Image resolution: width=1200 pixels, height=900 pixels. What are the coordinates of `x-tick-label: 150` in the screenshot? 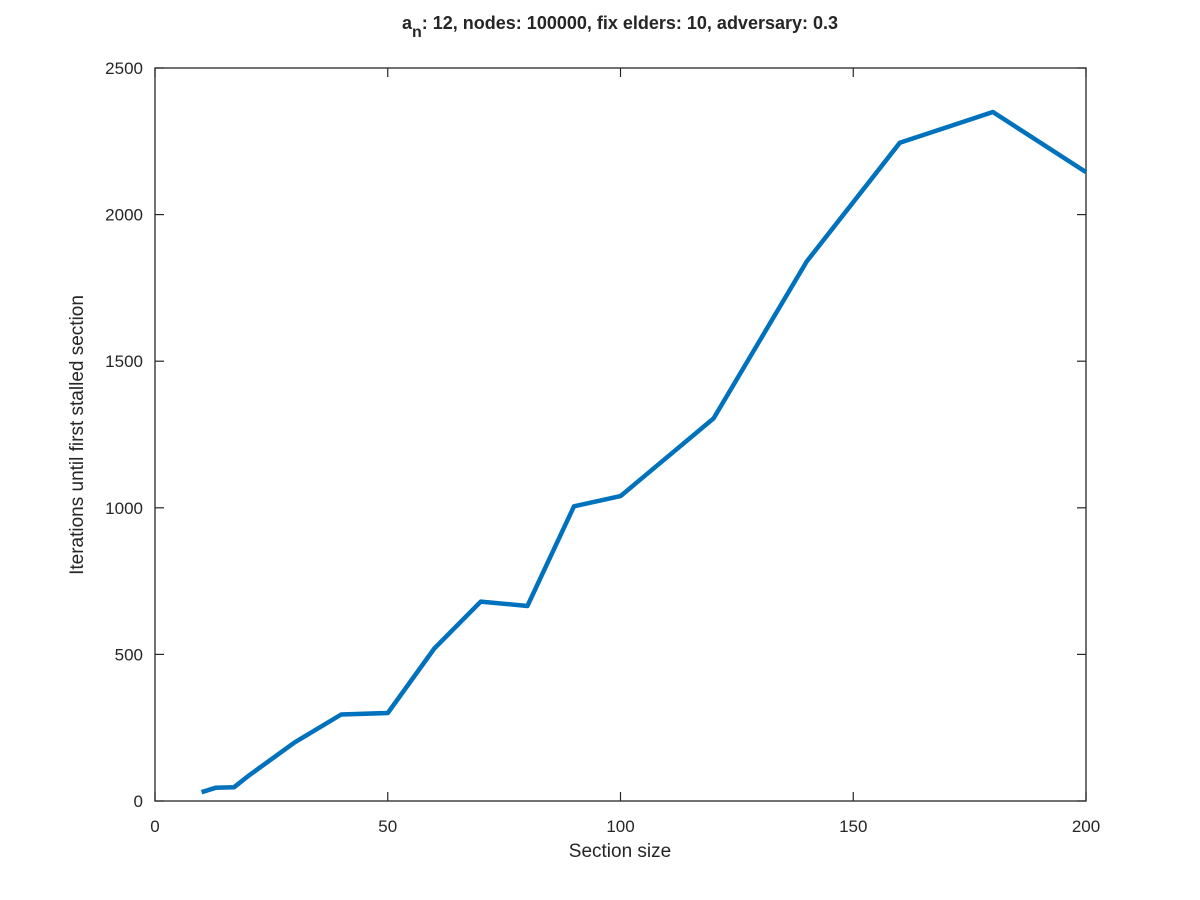 It's located at (853, 826).